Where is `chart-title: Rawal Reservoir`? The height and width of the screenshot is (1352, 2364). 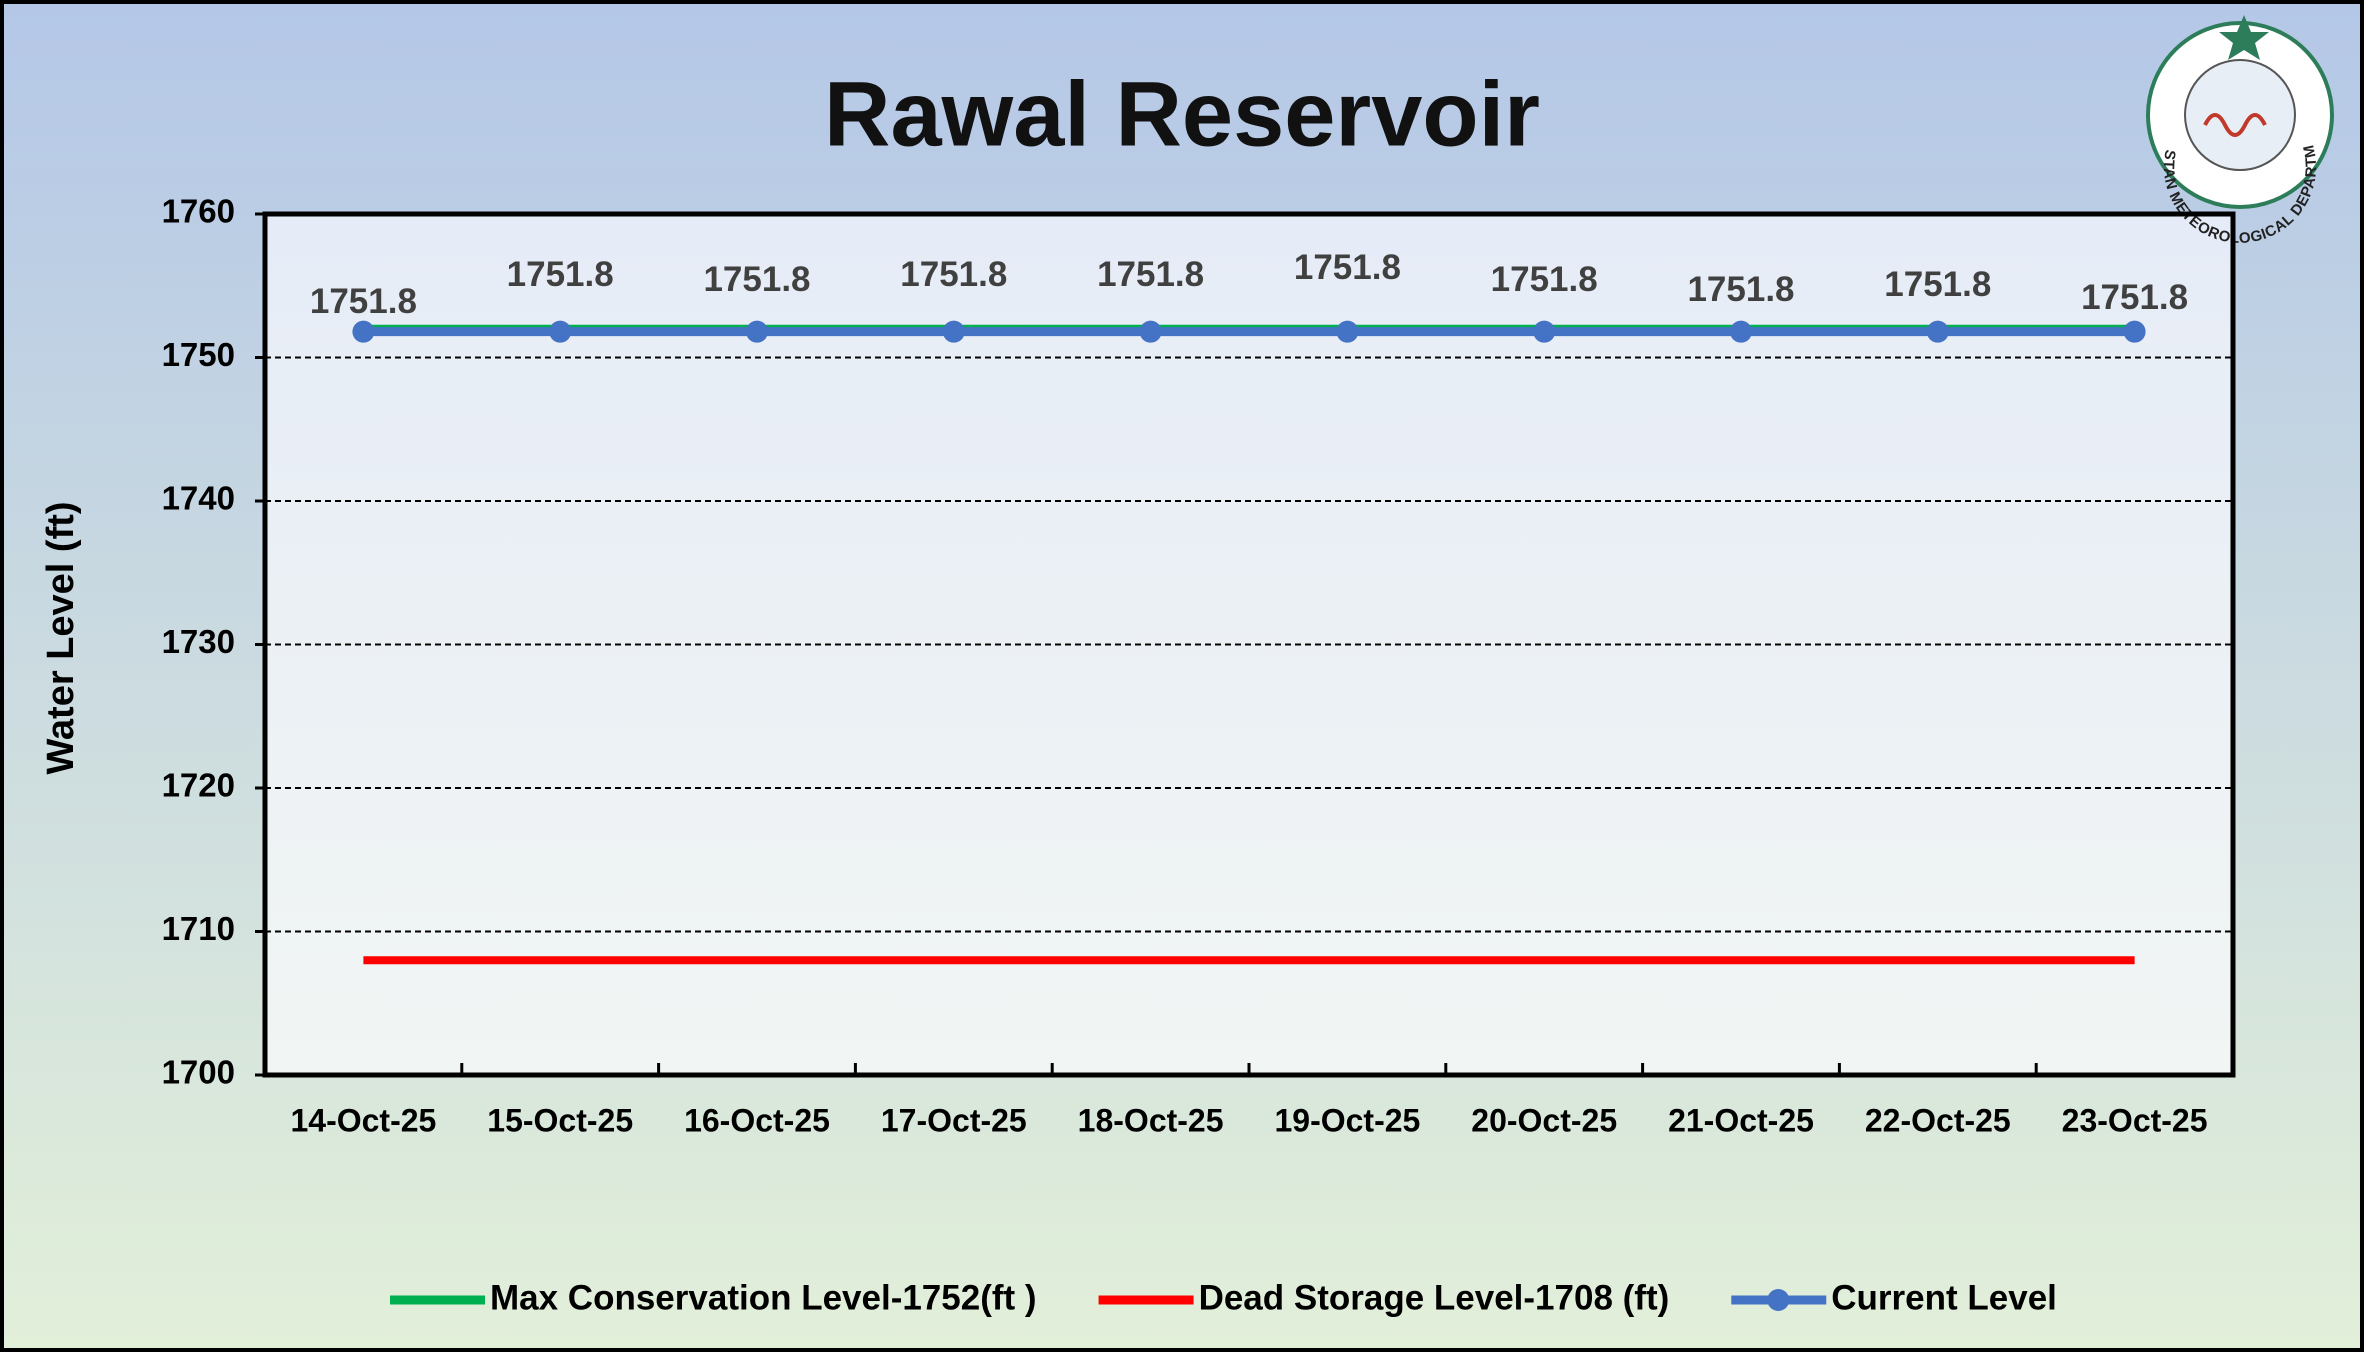 chart-title: Rawal Reservoir is located at coordinates (1182, 114).